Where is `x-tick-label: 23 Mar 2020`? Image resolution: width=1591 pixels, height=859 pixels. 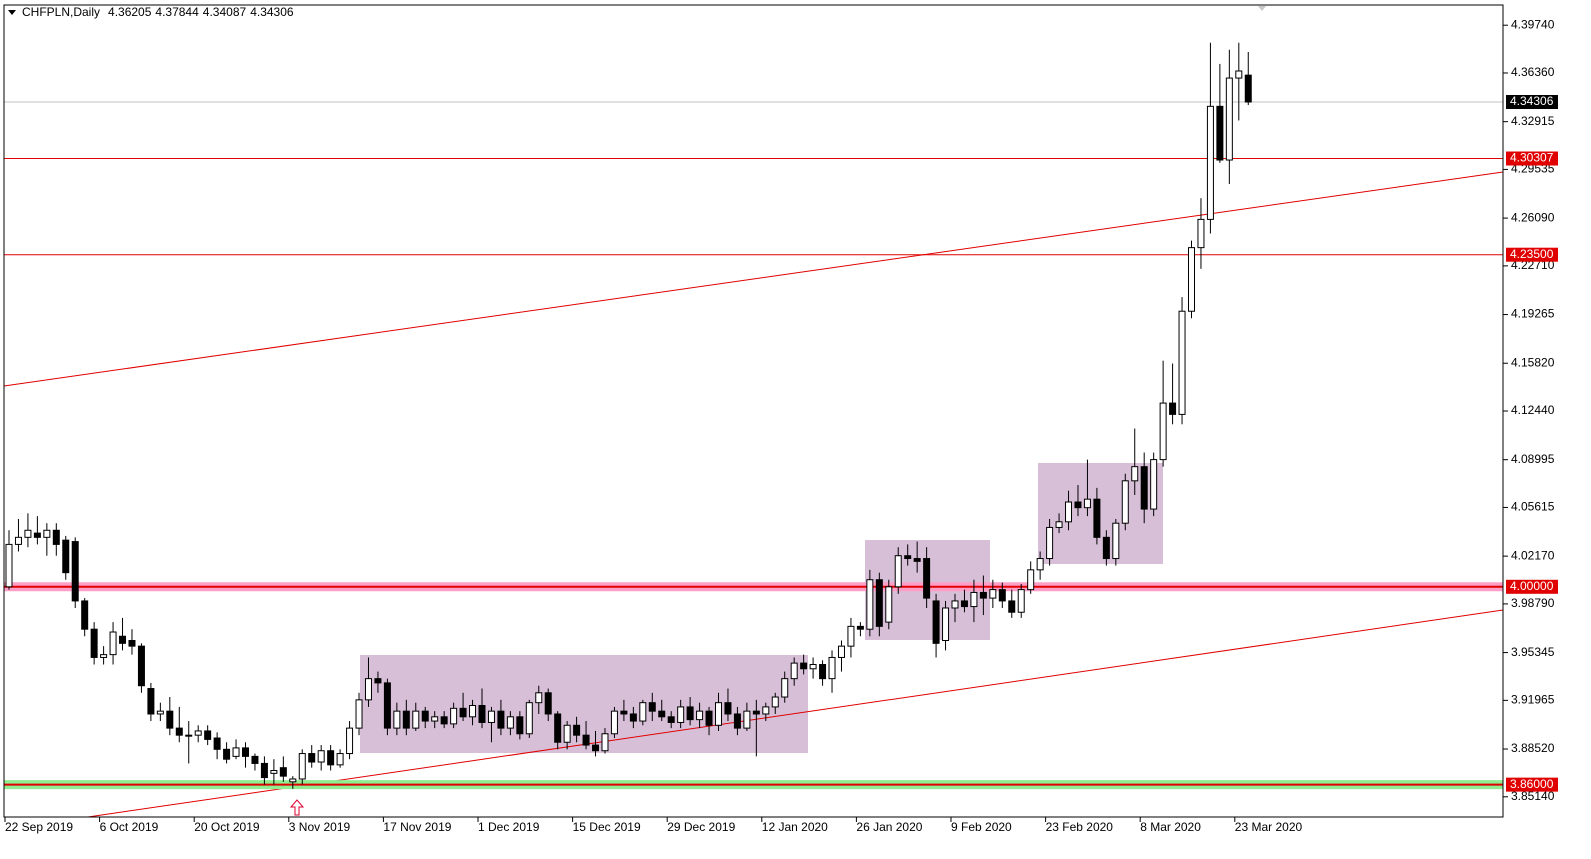 x-tick-label: 23 Mar 2020 is located at coordinates (1269, 827).